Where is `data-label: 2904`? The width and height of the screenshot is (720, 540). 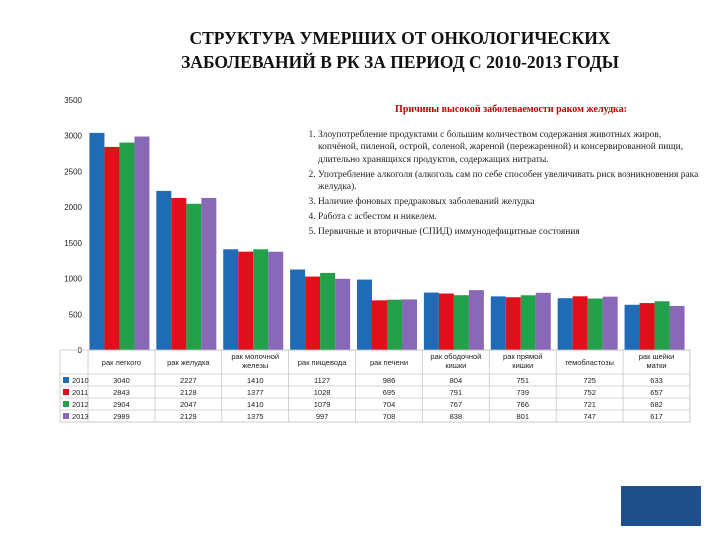
data-label: 2904 is located at coordinates (121, 404).